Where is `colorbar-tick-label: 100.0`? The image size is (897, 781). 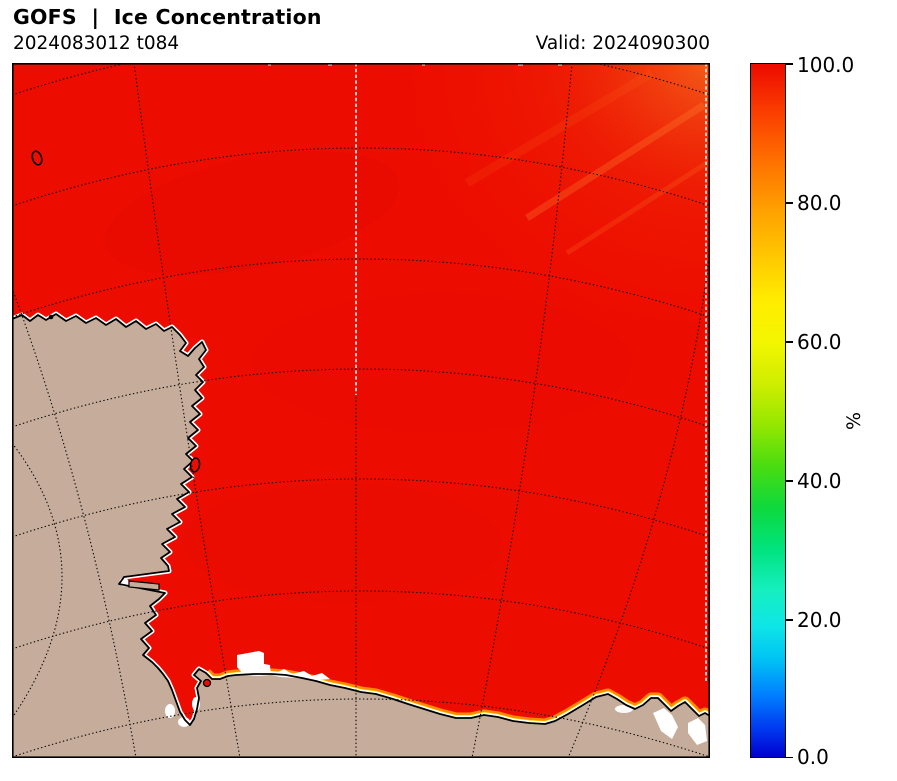 colorbar-tick-label: 100.0 is located at coordinates (826, 65).